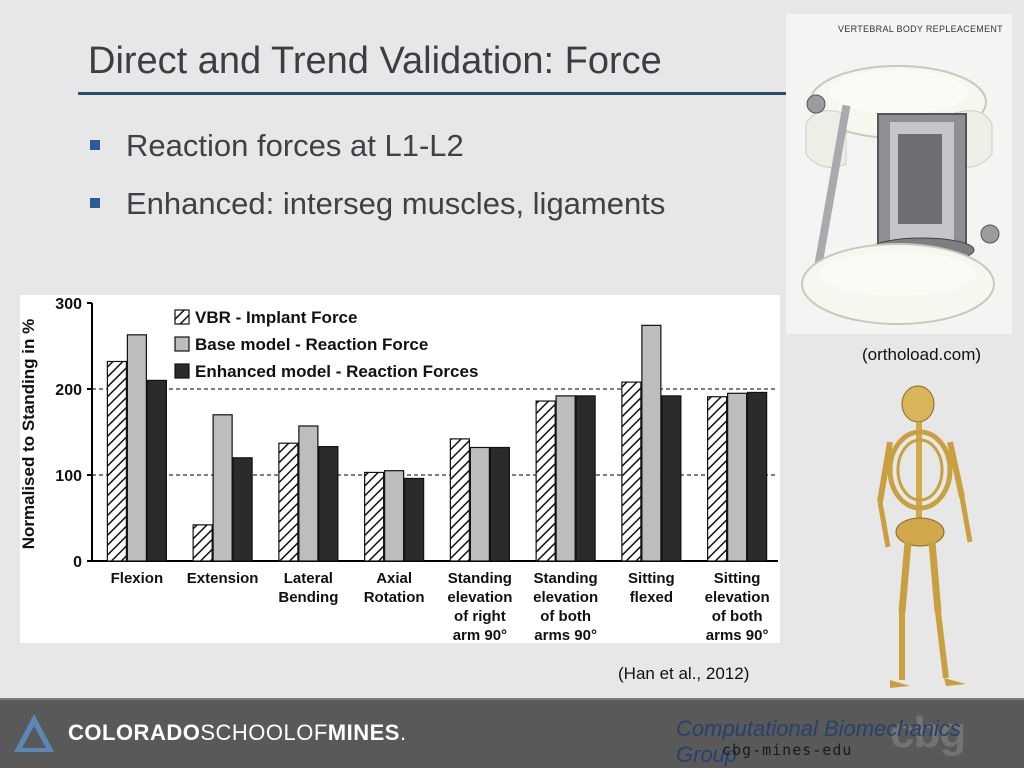  What do you see at coordinates (29, 434) in the screenshot?
I see `y-axis-title: Normalised to Standing in %` at bounding box center [29, 434].